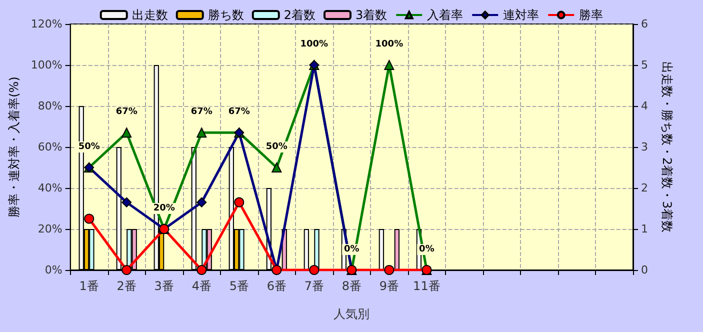  What do you see at coordinates (644, 106) in the screenshot?
I see `y2-tick-label: 4` at bounding box center [644, 106].